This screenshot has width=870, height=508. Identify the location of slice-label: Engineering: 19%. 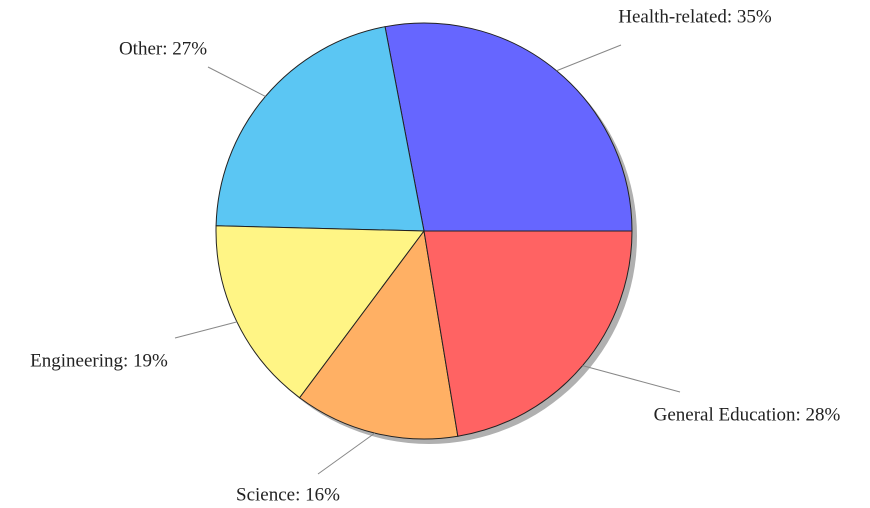
(99, 360).